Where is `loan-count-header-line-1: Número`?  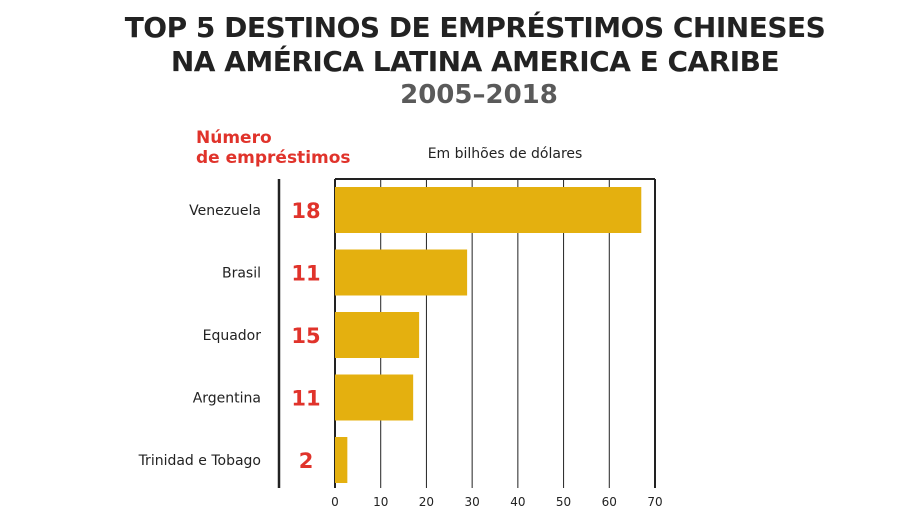 loan-count-header-line-1: Número is located at coordinates (234, 138).